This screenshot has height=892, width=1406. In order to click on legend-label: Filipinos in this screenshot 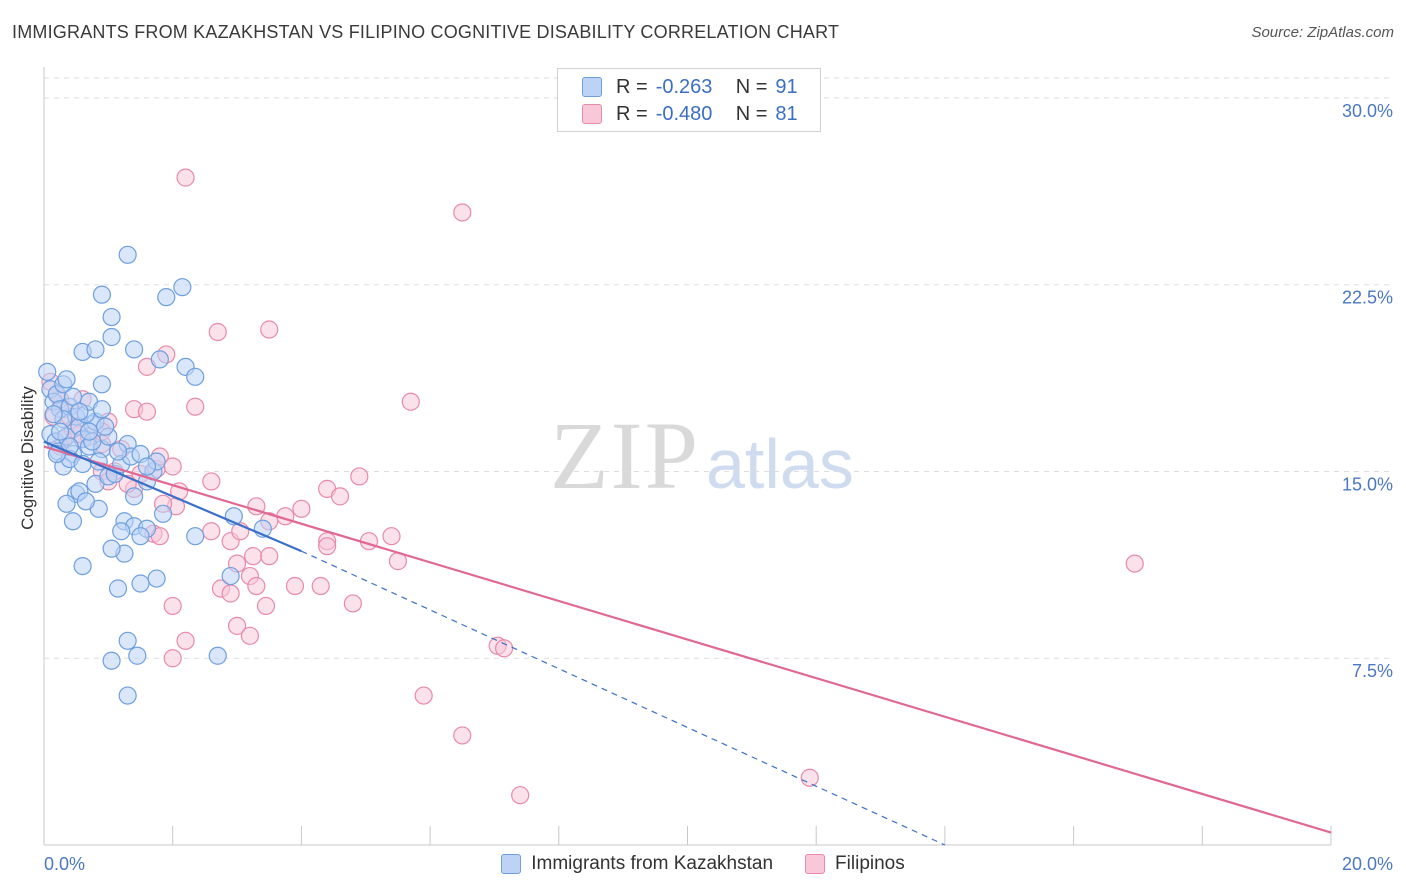, I will do `click(870, 863)`.